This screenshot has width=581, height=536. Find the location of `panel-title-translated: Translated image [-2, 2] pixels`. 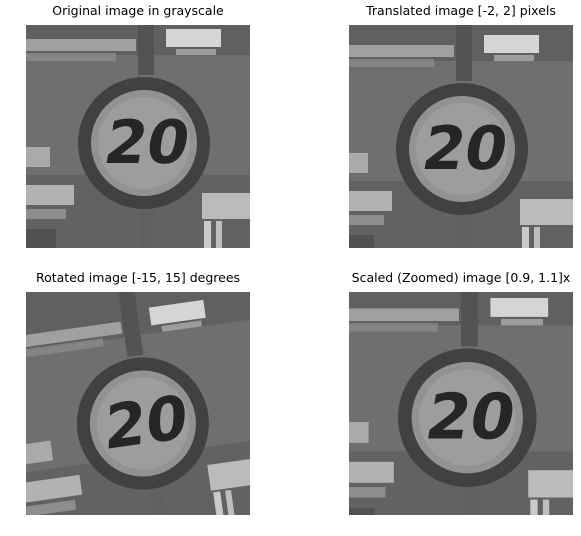

panel-title-translated: Translated image [-2, 2] pixels is located at coordinates (461, 10).